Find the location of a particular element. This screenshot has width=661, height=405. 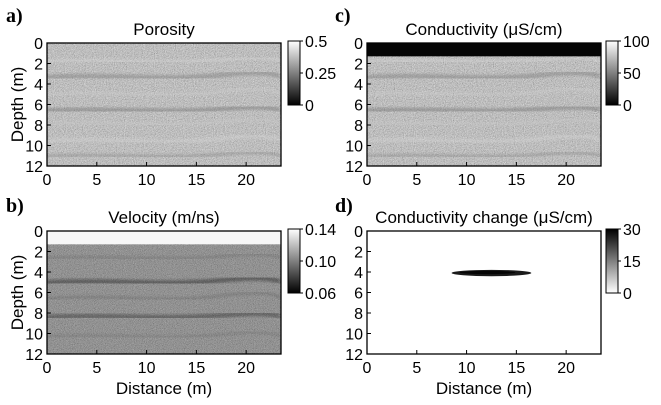

panel-title: Porosity is located at coordinates (164, 29).